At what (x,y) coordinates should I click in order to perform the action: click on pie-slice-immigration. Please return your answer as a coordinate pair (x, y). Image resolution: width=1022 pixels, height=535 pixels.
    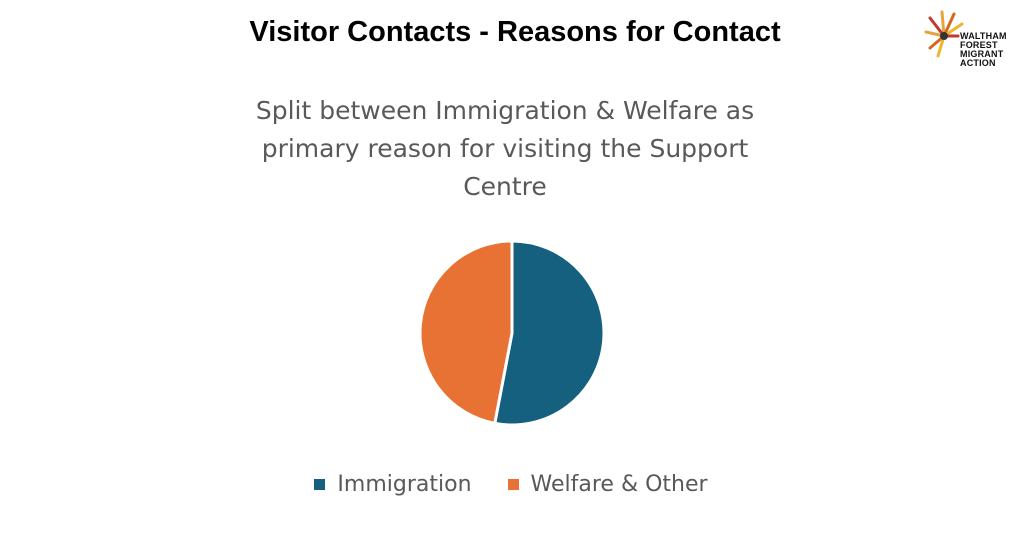
    Looking at the image, I should click on (549, 333).